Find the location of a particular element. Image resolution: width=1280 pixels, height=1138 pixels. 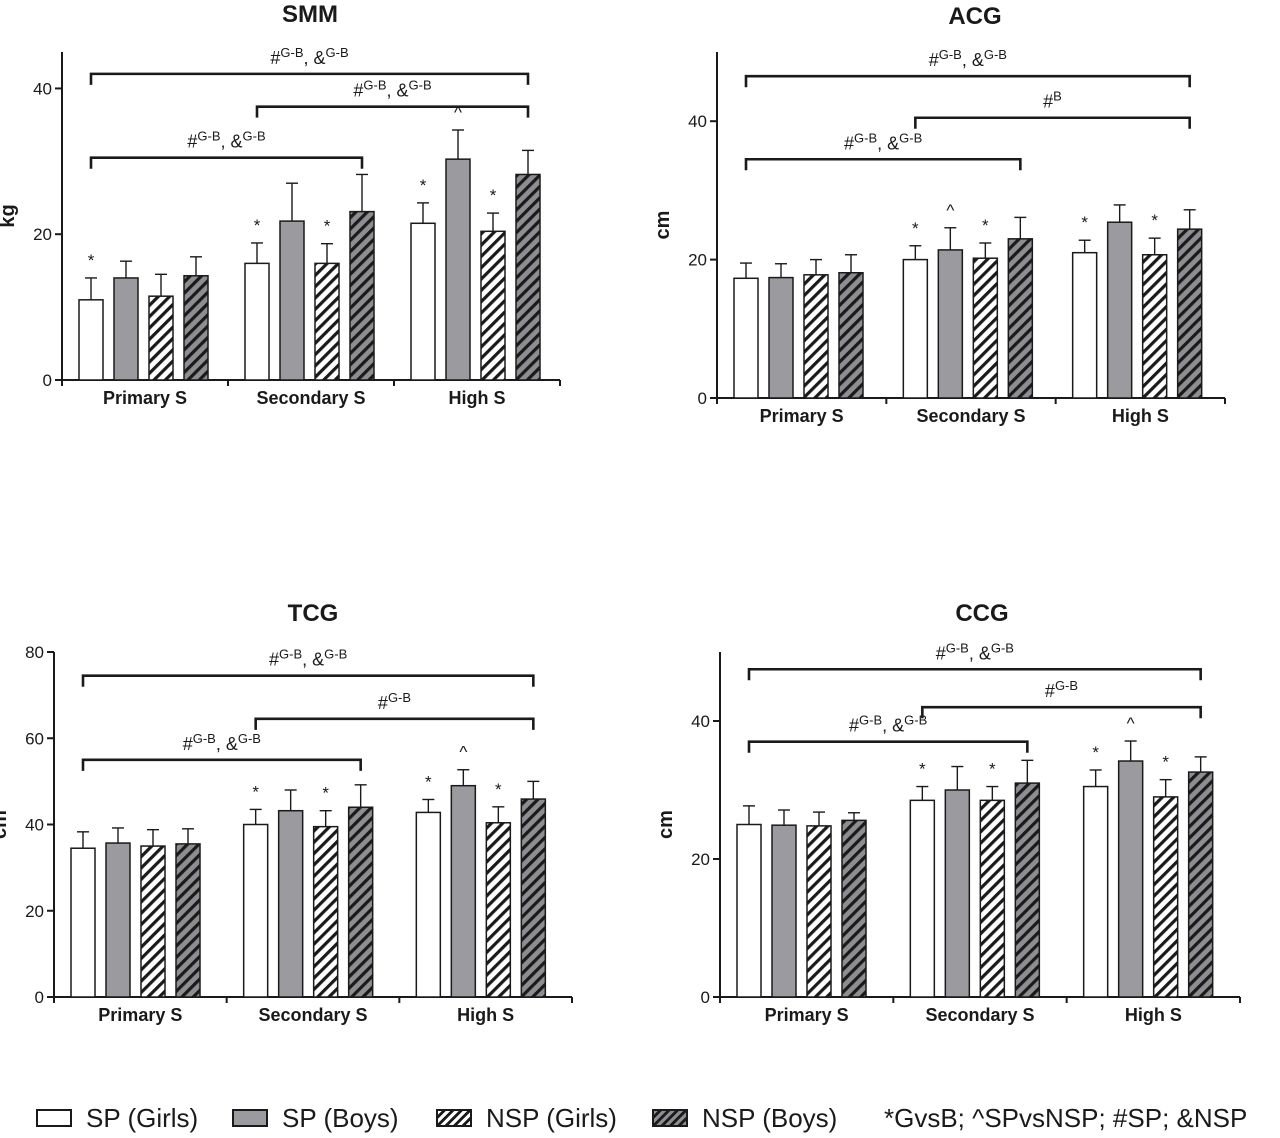

legend-item-nsp-boys: NSP (Boys) is located at coordinates (744, 1118).